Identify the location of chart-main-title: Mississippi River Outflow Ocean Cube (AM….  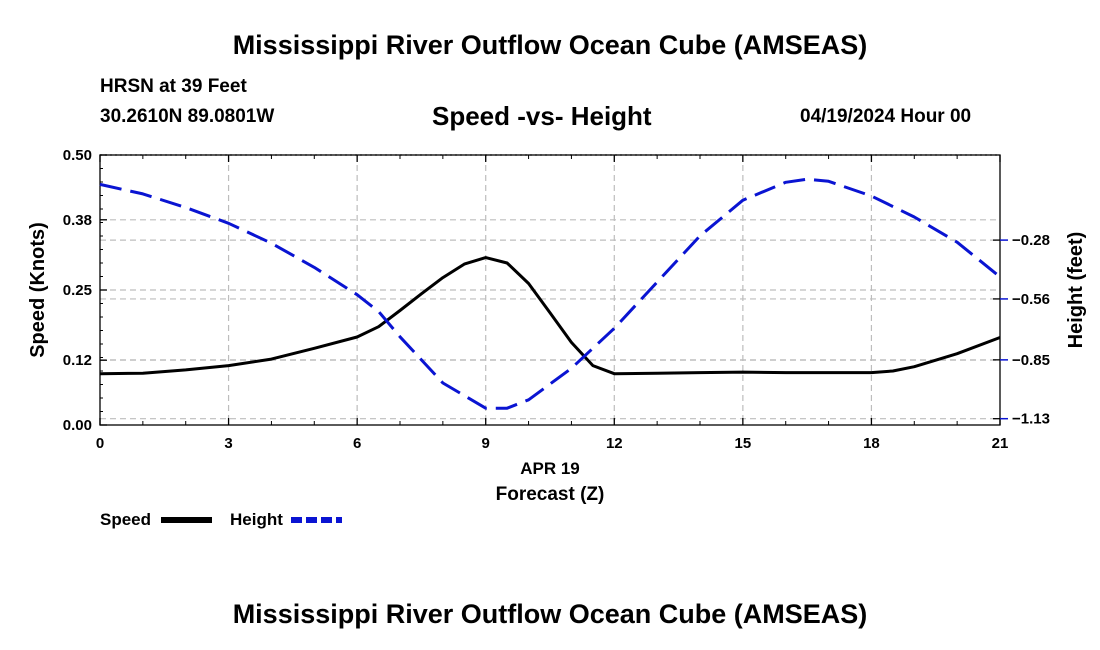
(550, 45).